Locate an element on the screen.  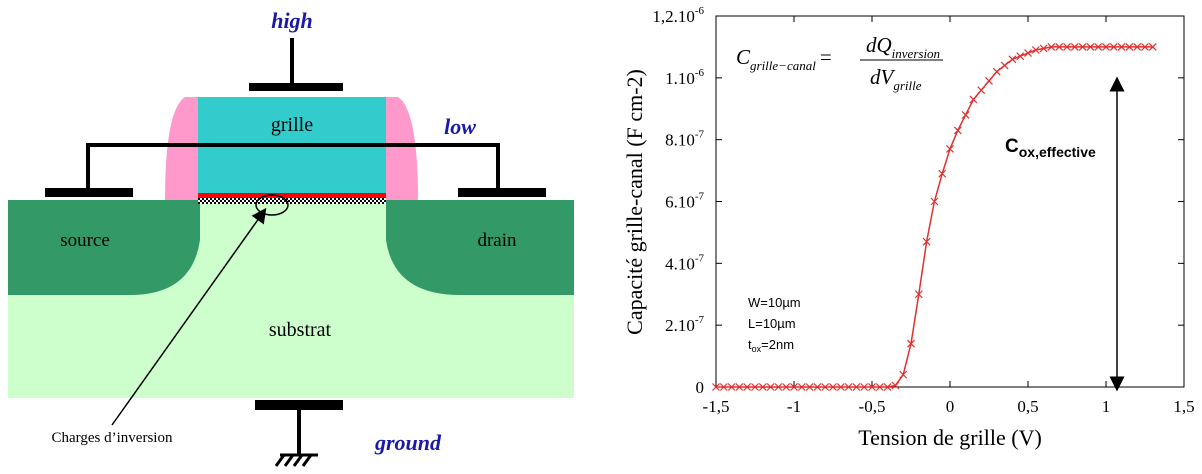
x-axis-label: Tension de grille (V) is located at coordinates (950, 437).